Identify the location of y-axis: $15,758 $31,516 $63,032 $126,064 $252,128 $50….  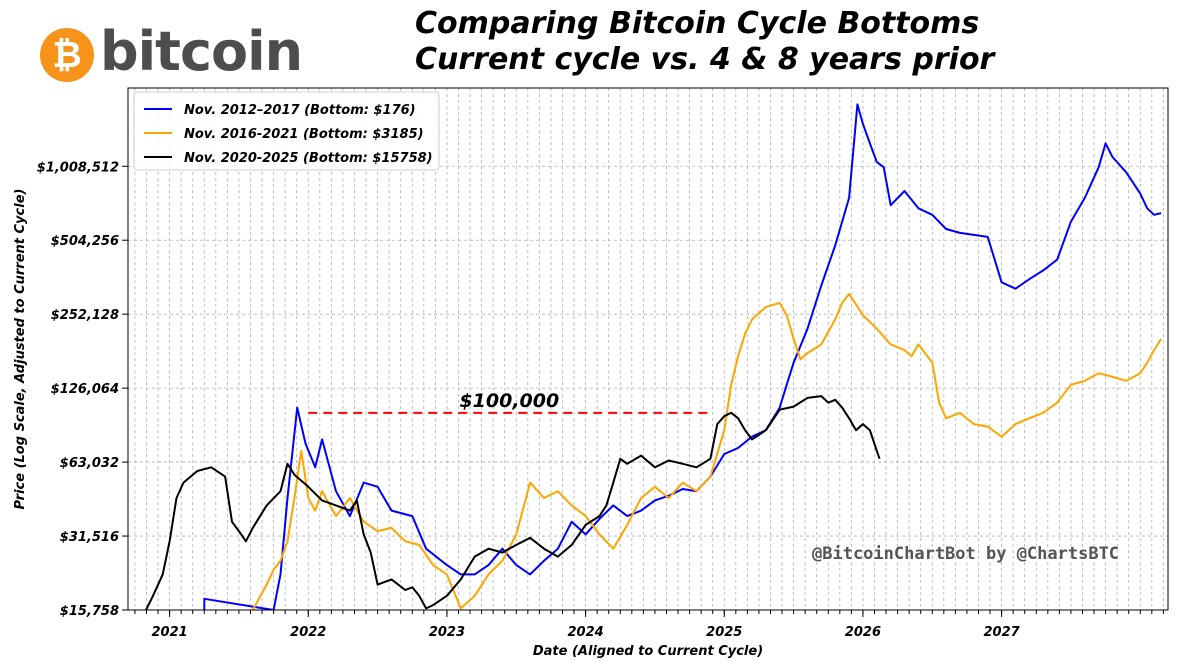
(82, 389).